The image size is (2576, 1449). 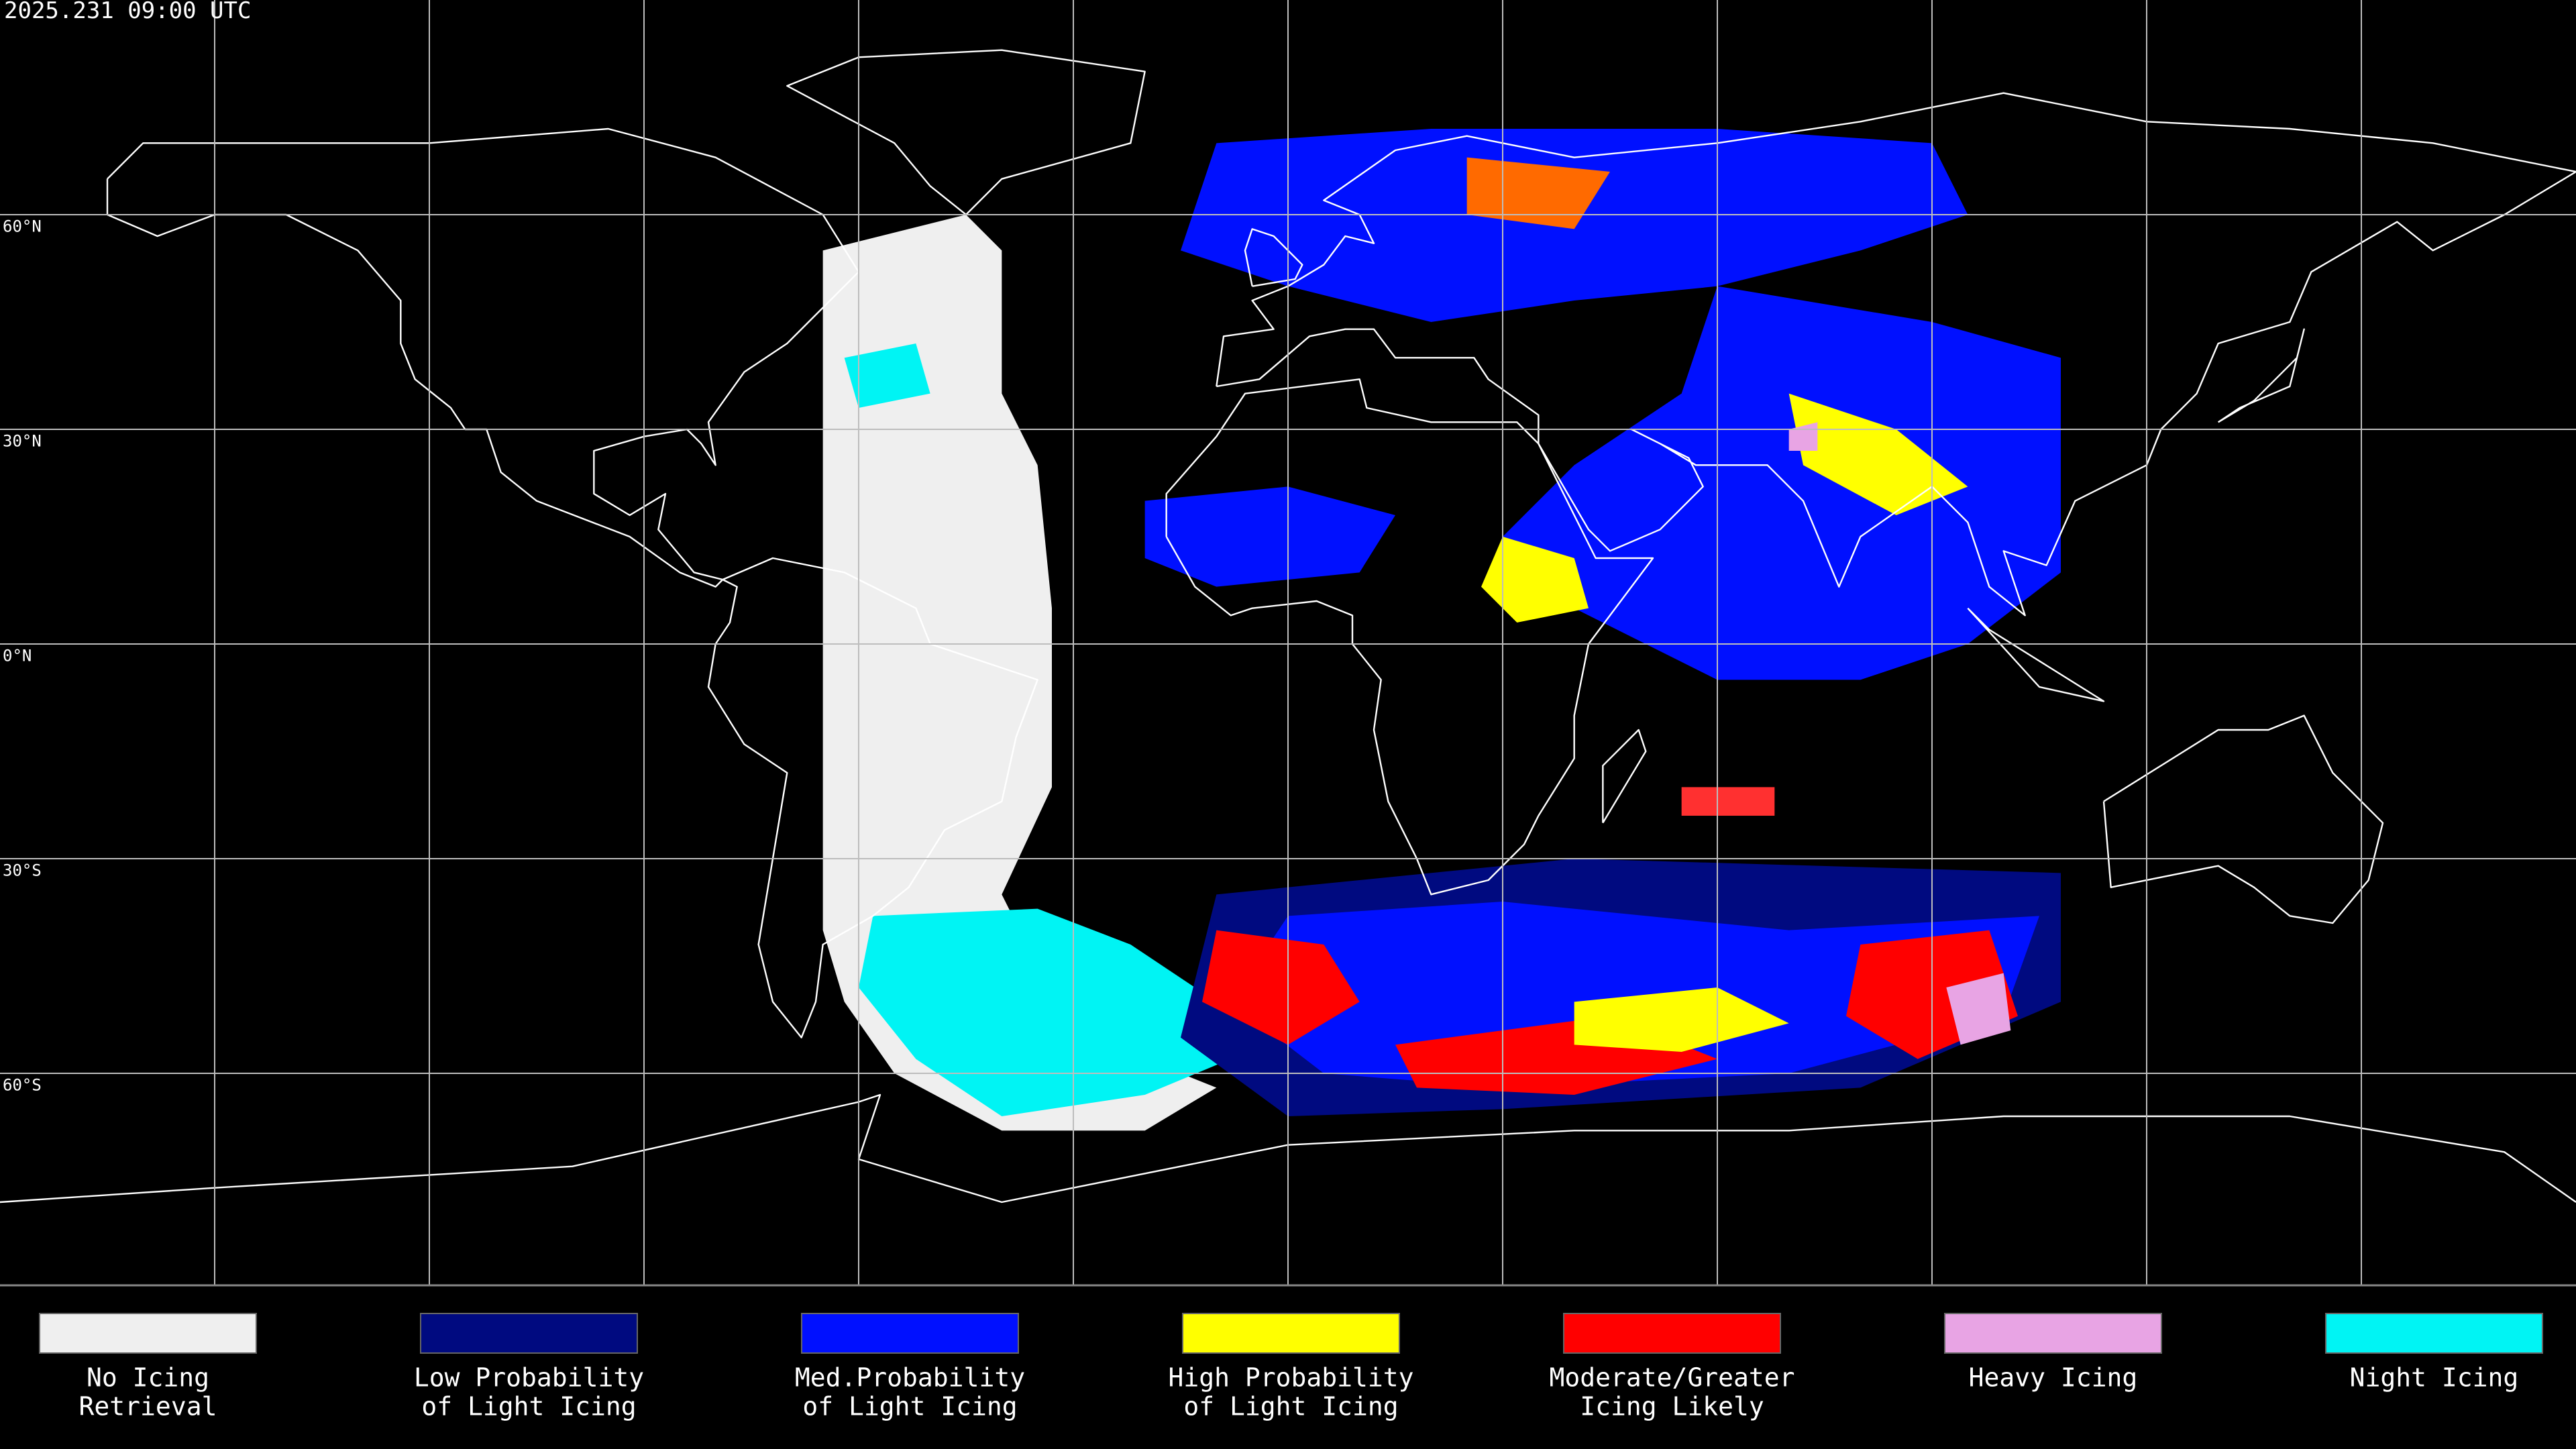 What do you see at coordinates (148, 1378) in the screenshot?
I see `legend-label: No Icing` at bounding box center [148, 1378].